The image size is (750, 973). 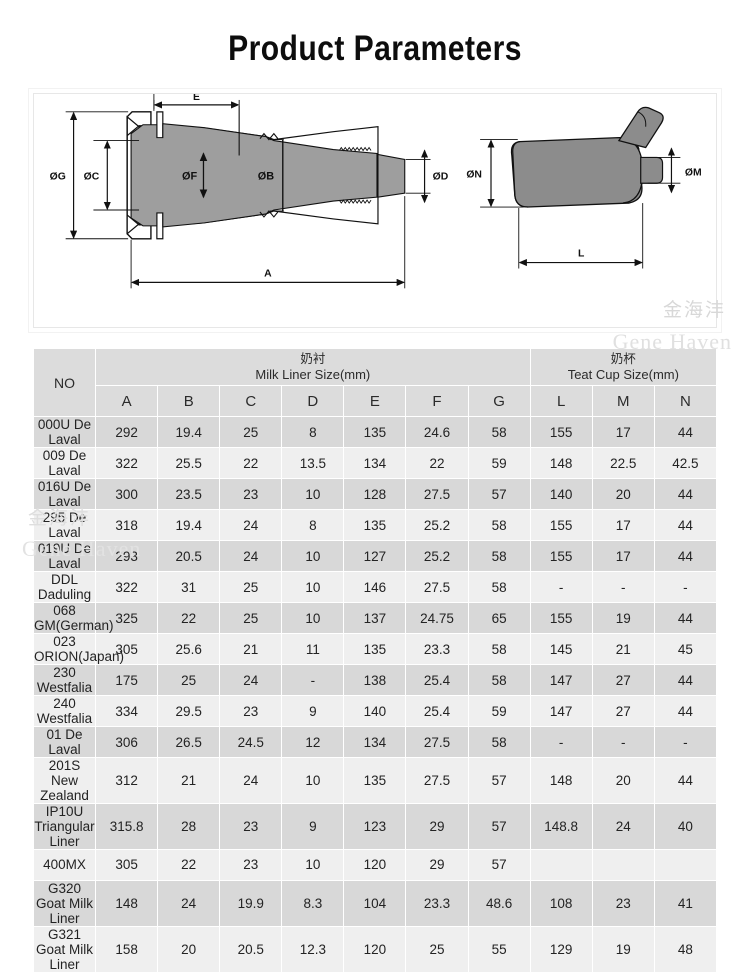 What do you see at coordinates (127, 680) in the screenshot?
I see `cell-a: 175` at bounding box center [127, 680].